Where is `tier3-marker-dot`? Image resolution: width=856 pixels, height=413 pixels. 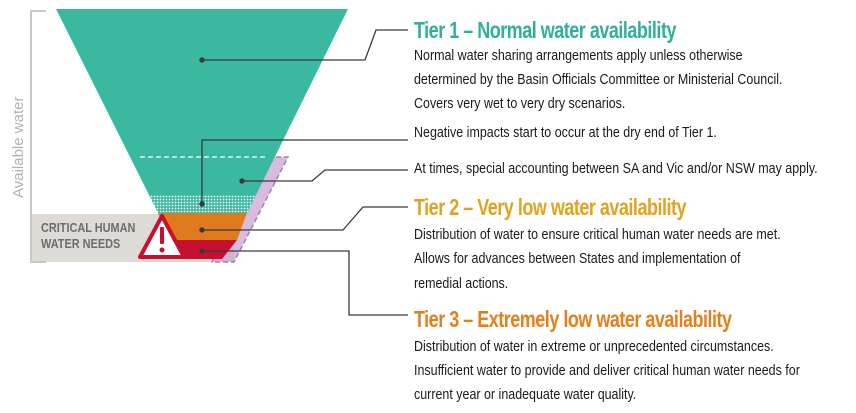 tier3-marker-dot is located at coordinates (202, 251).